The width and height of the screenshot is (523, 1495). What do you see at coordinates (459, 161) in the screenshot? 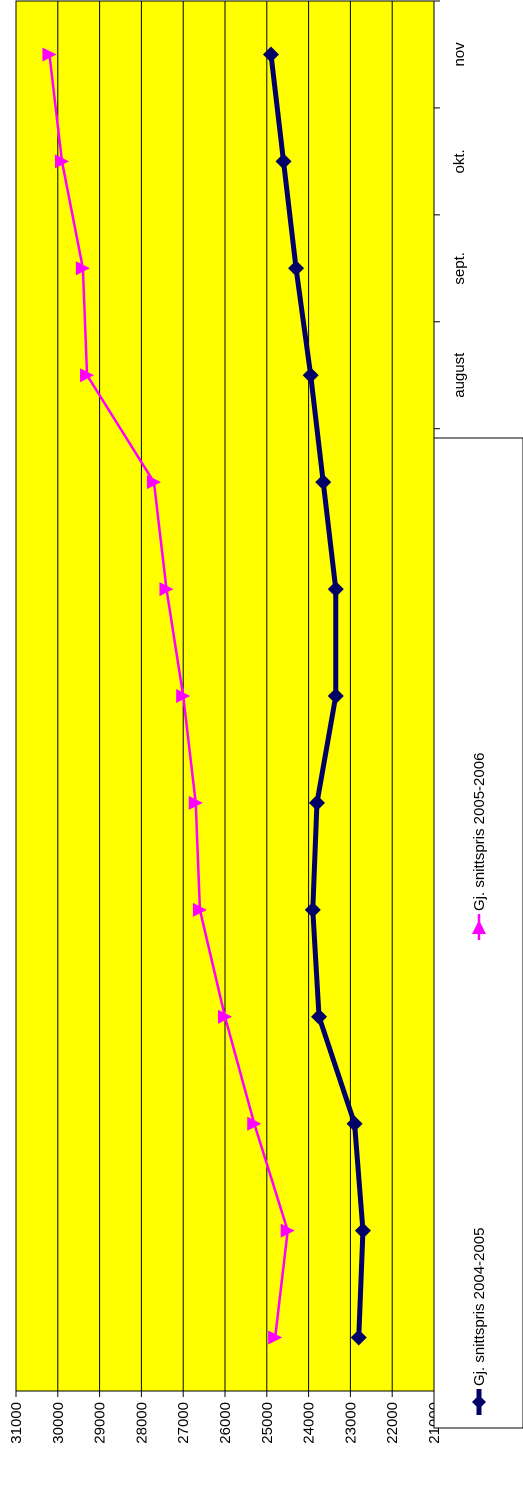
I see `x-tick-label: okt.` at bounding box center [459, 161].